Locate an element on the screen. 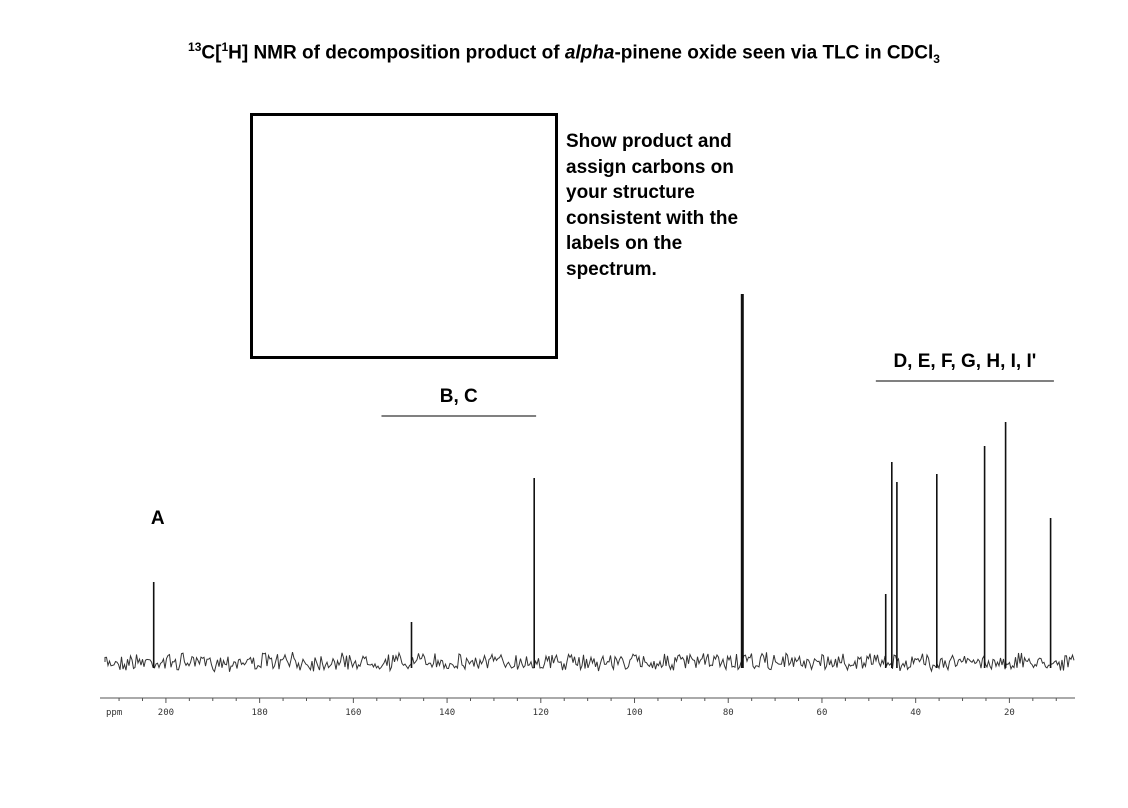  axis-unit-label: ppm is located at coordinates (114, 713).